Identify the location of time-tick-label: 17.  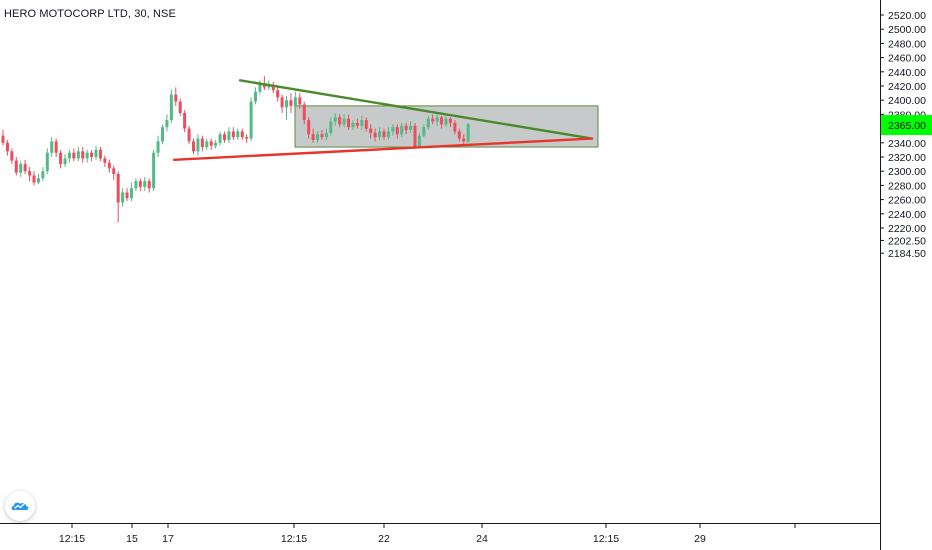
(168, 539).